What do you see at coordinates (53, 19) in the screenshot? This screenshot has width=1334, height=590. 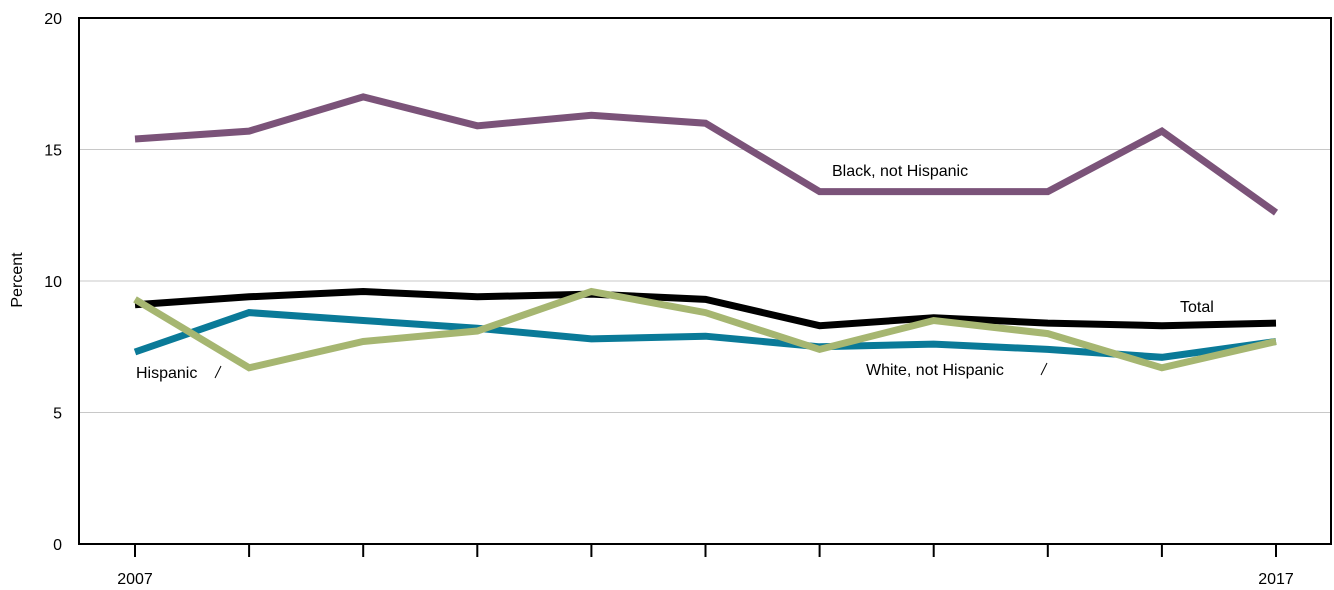 I see `y-tick-label: 20` at bounding box center [53, 19].